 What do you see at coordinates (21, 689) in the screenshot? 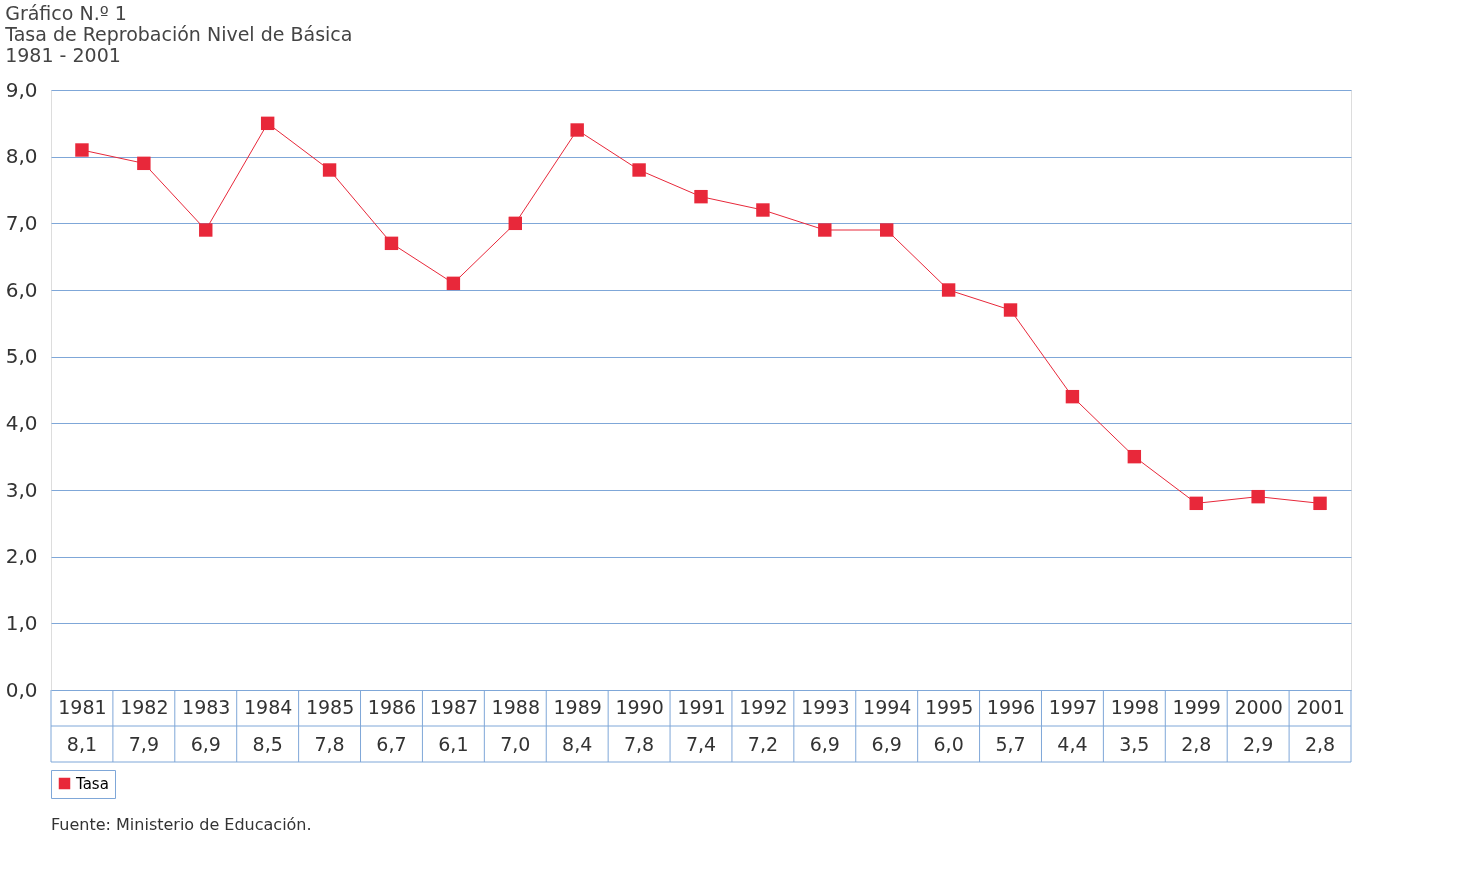
I see `y-tick-label: 0,0` at bounding box center [21, 689].